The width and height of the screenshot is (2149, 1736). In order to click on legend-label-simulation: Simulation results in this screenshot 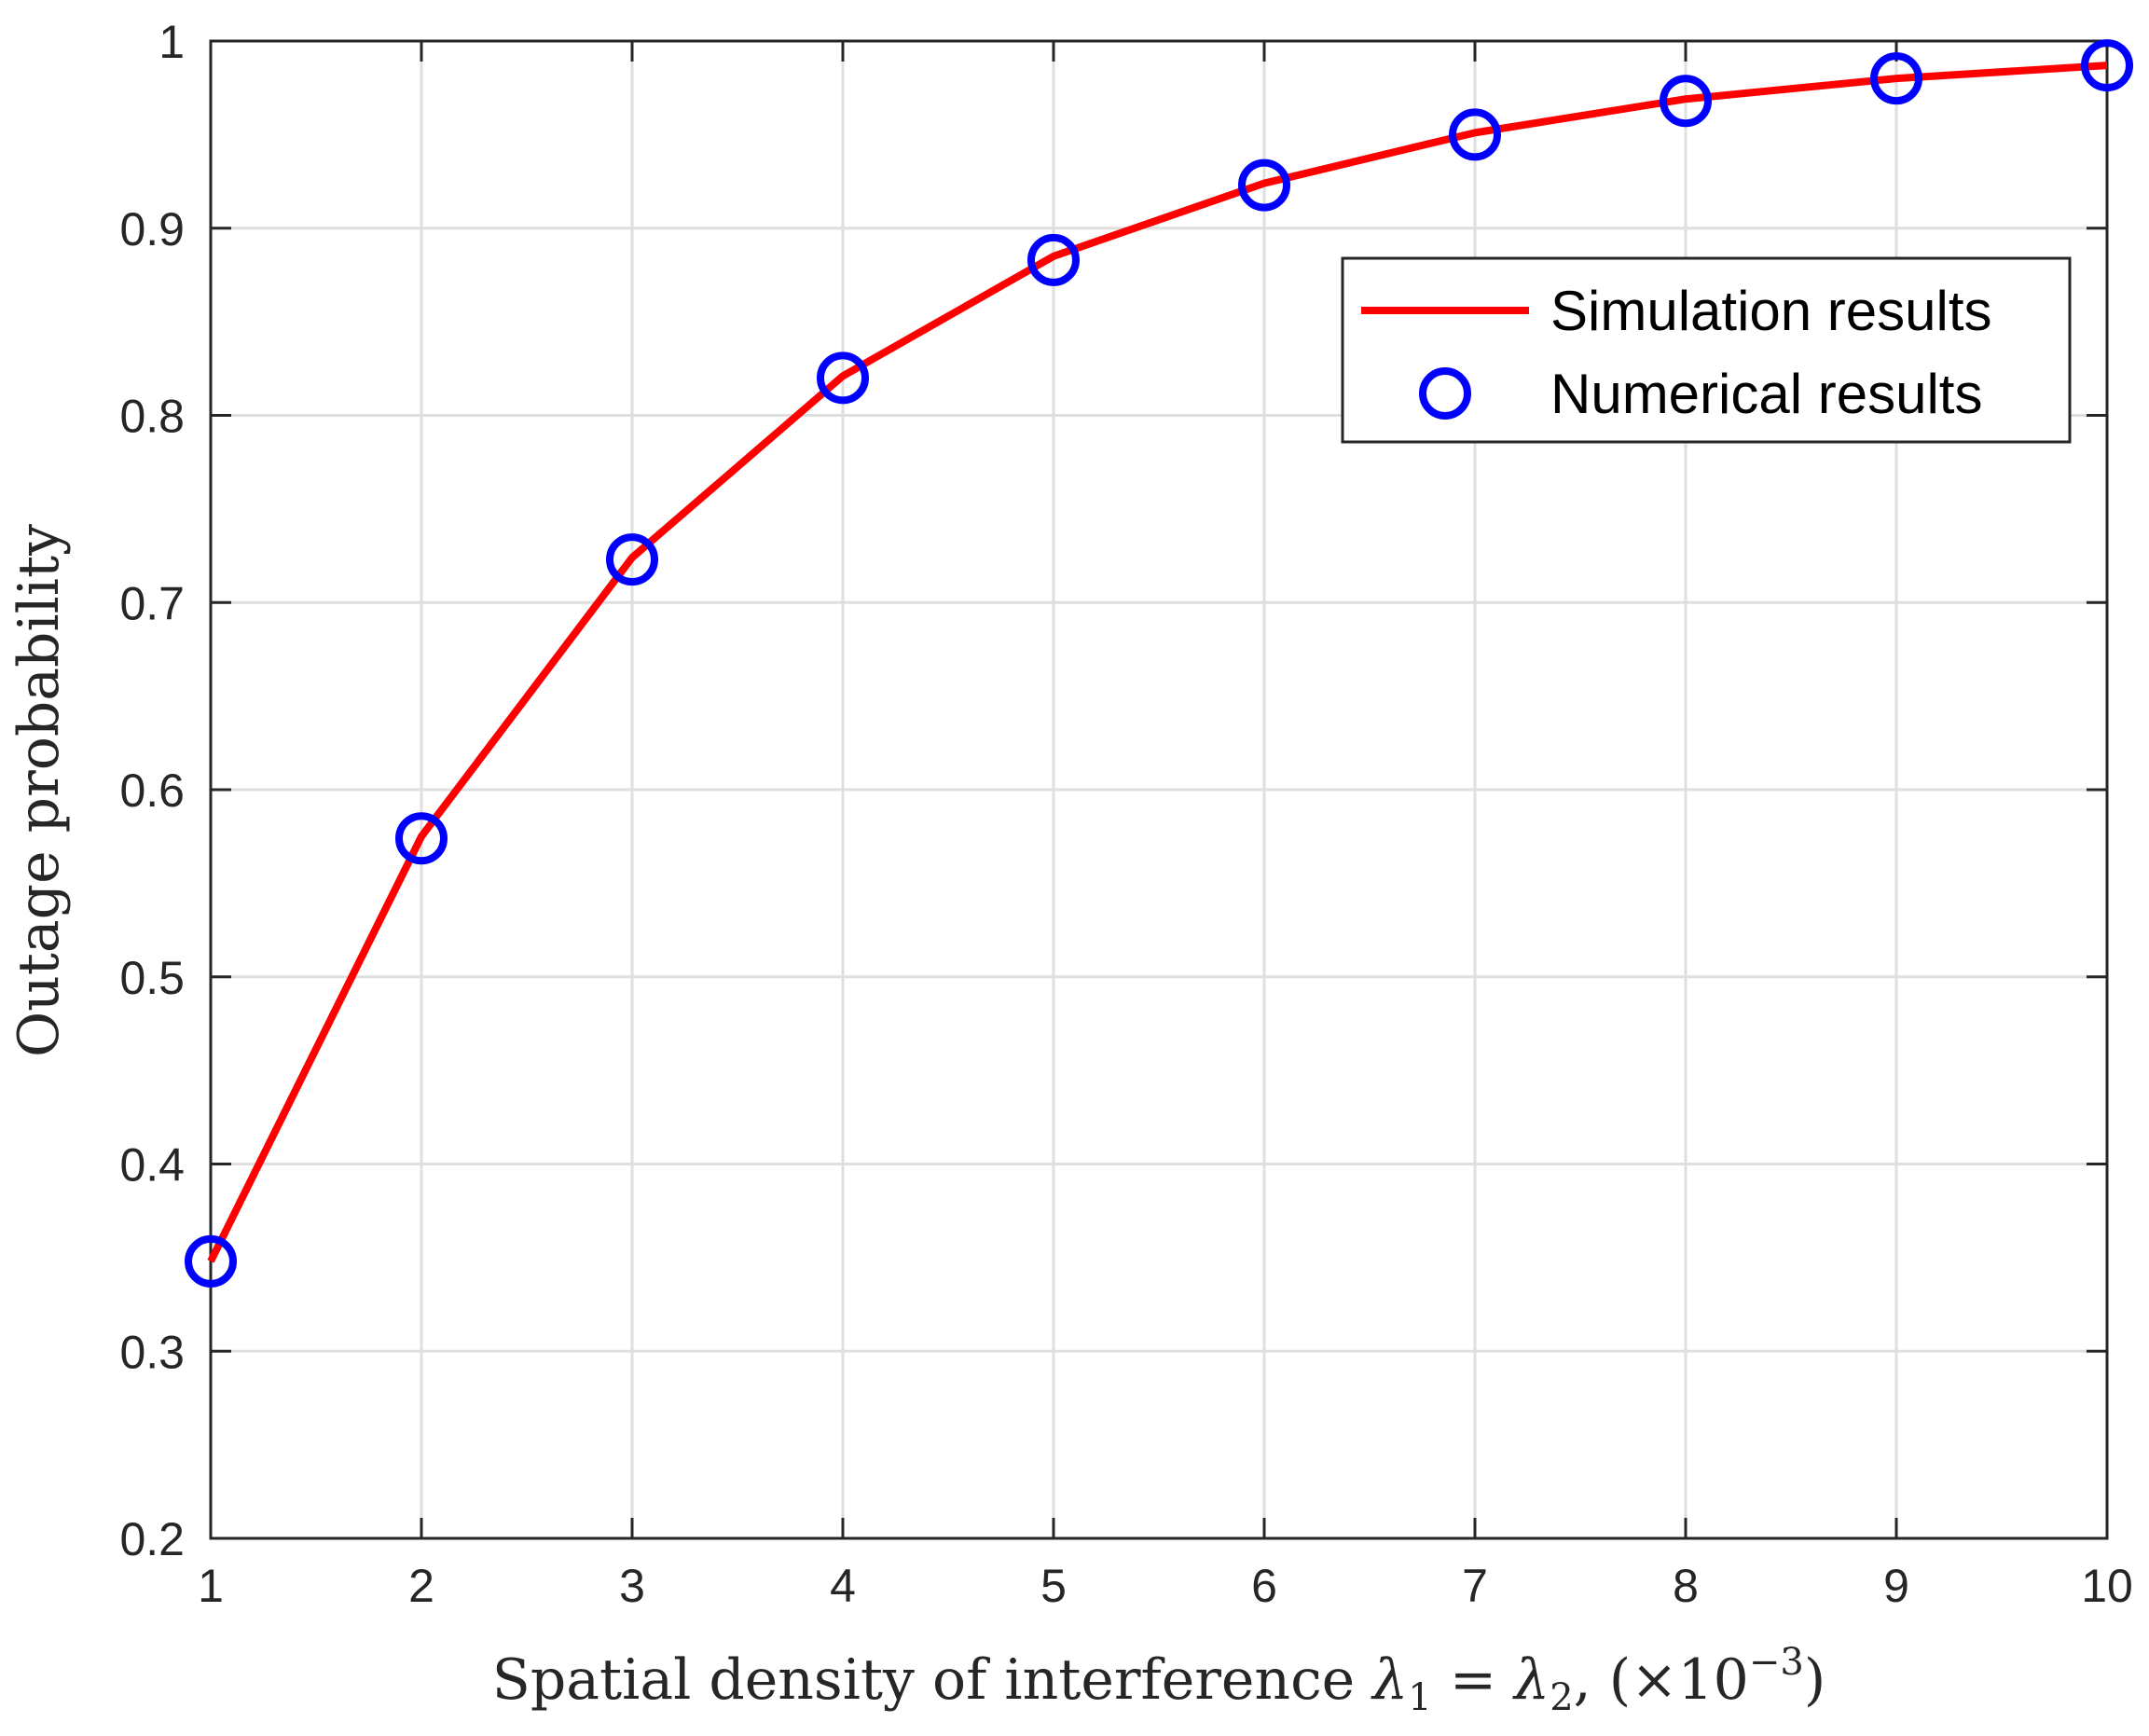, I will do `click(1771, 311)`.